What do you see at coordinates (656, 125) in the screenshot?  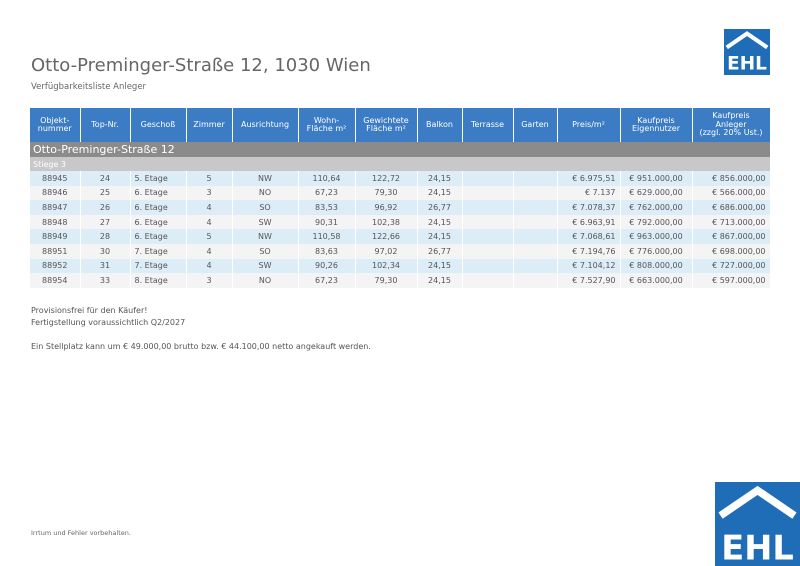 I see `column-header: Kaufpreis Eigennutzer` at bounding box center [656, 125].